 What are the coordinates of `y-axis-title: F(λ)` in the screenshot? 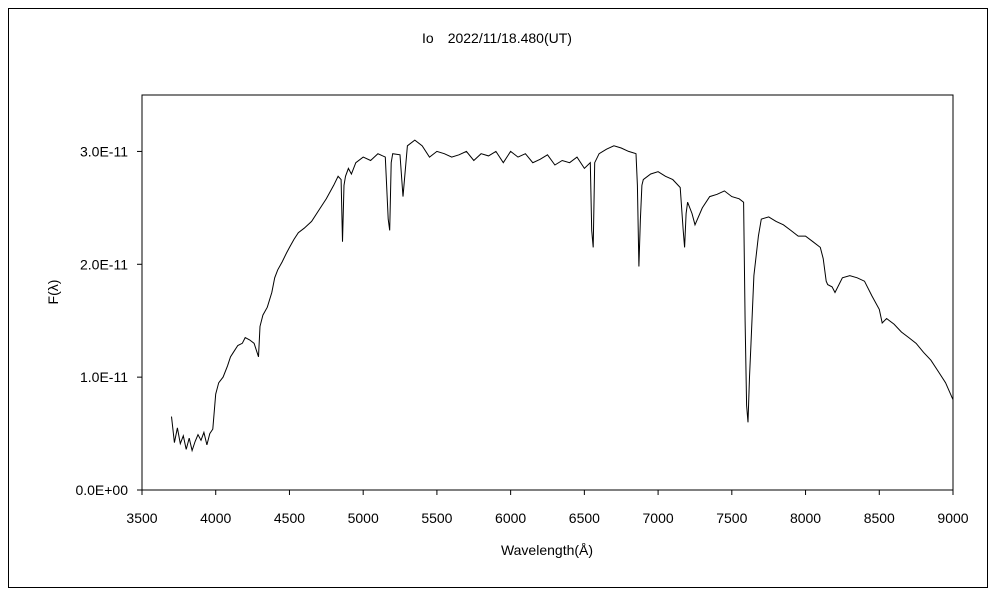 It's located at (53, 292).